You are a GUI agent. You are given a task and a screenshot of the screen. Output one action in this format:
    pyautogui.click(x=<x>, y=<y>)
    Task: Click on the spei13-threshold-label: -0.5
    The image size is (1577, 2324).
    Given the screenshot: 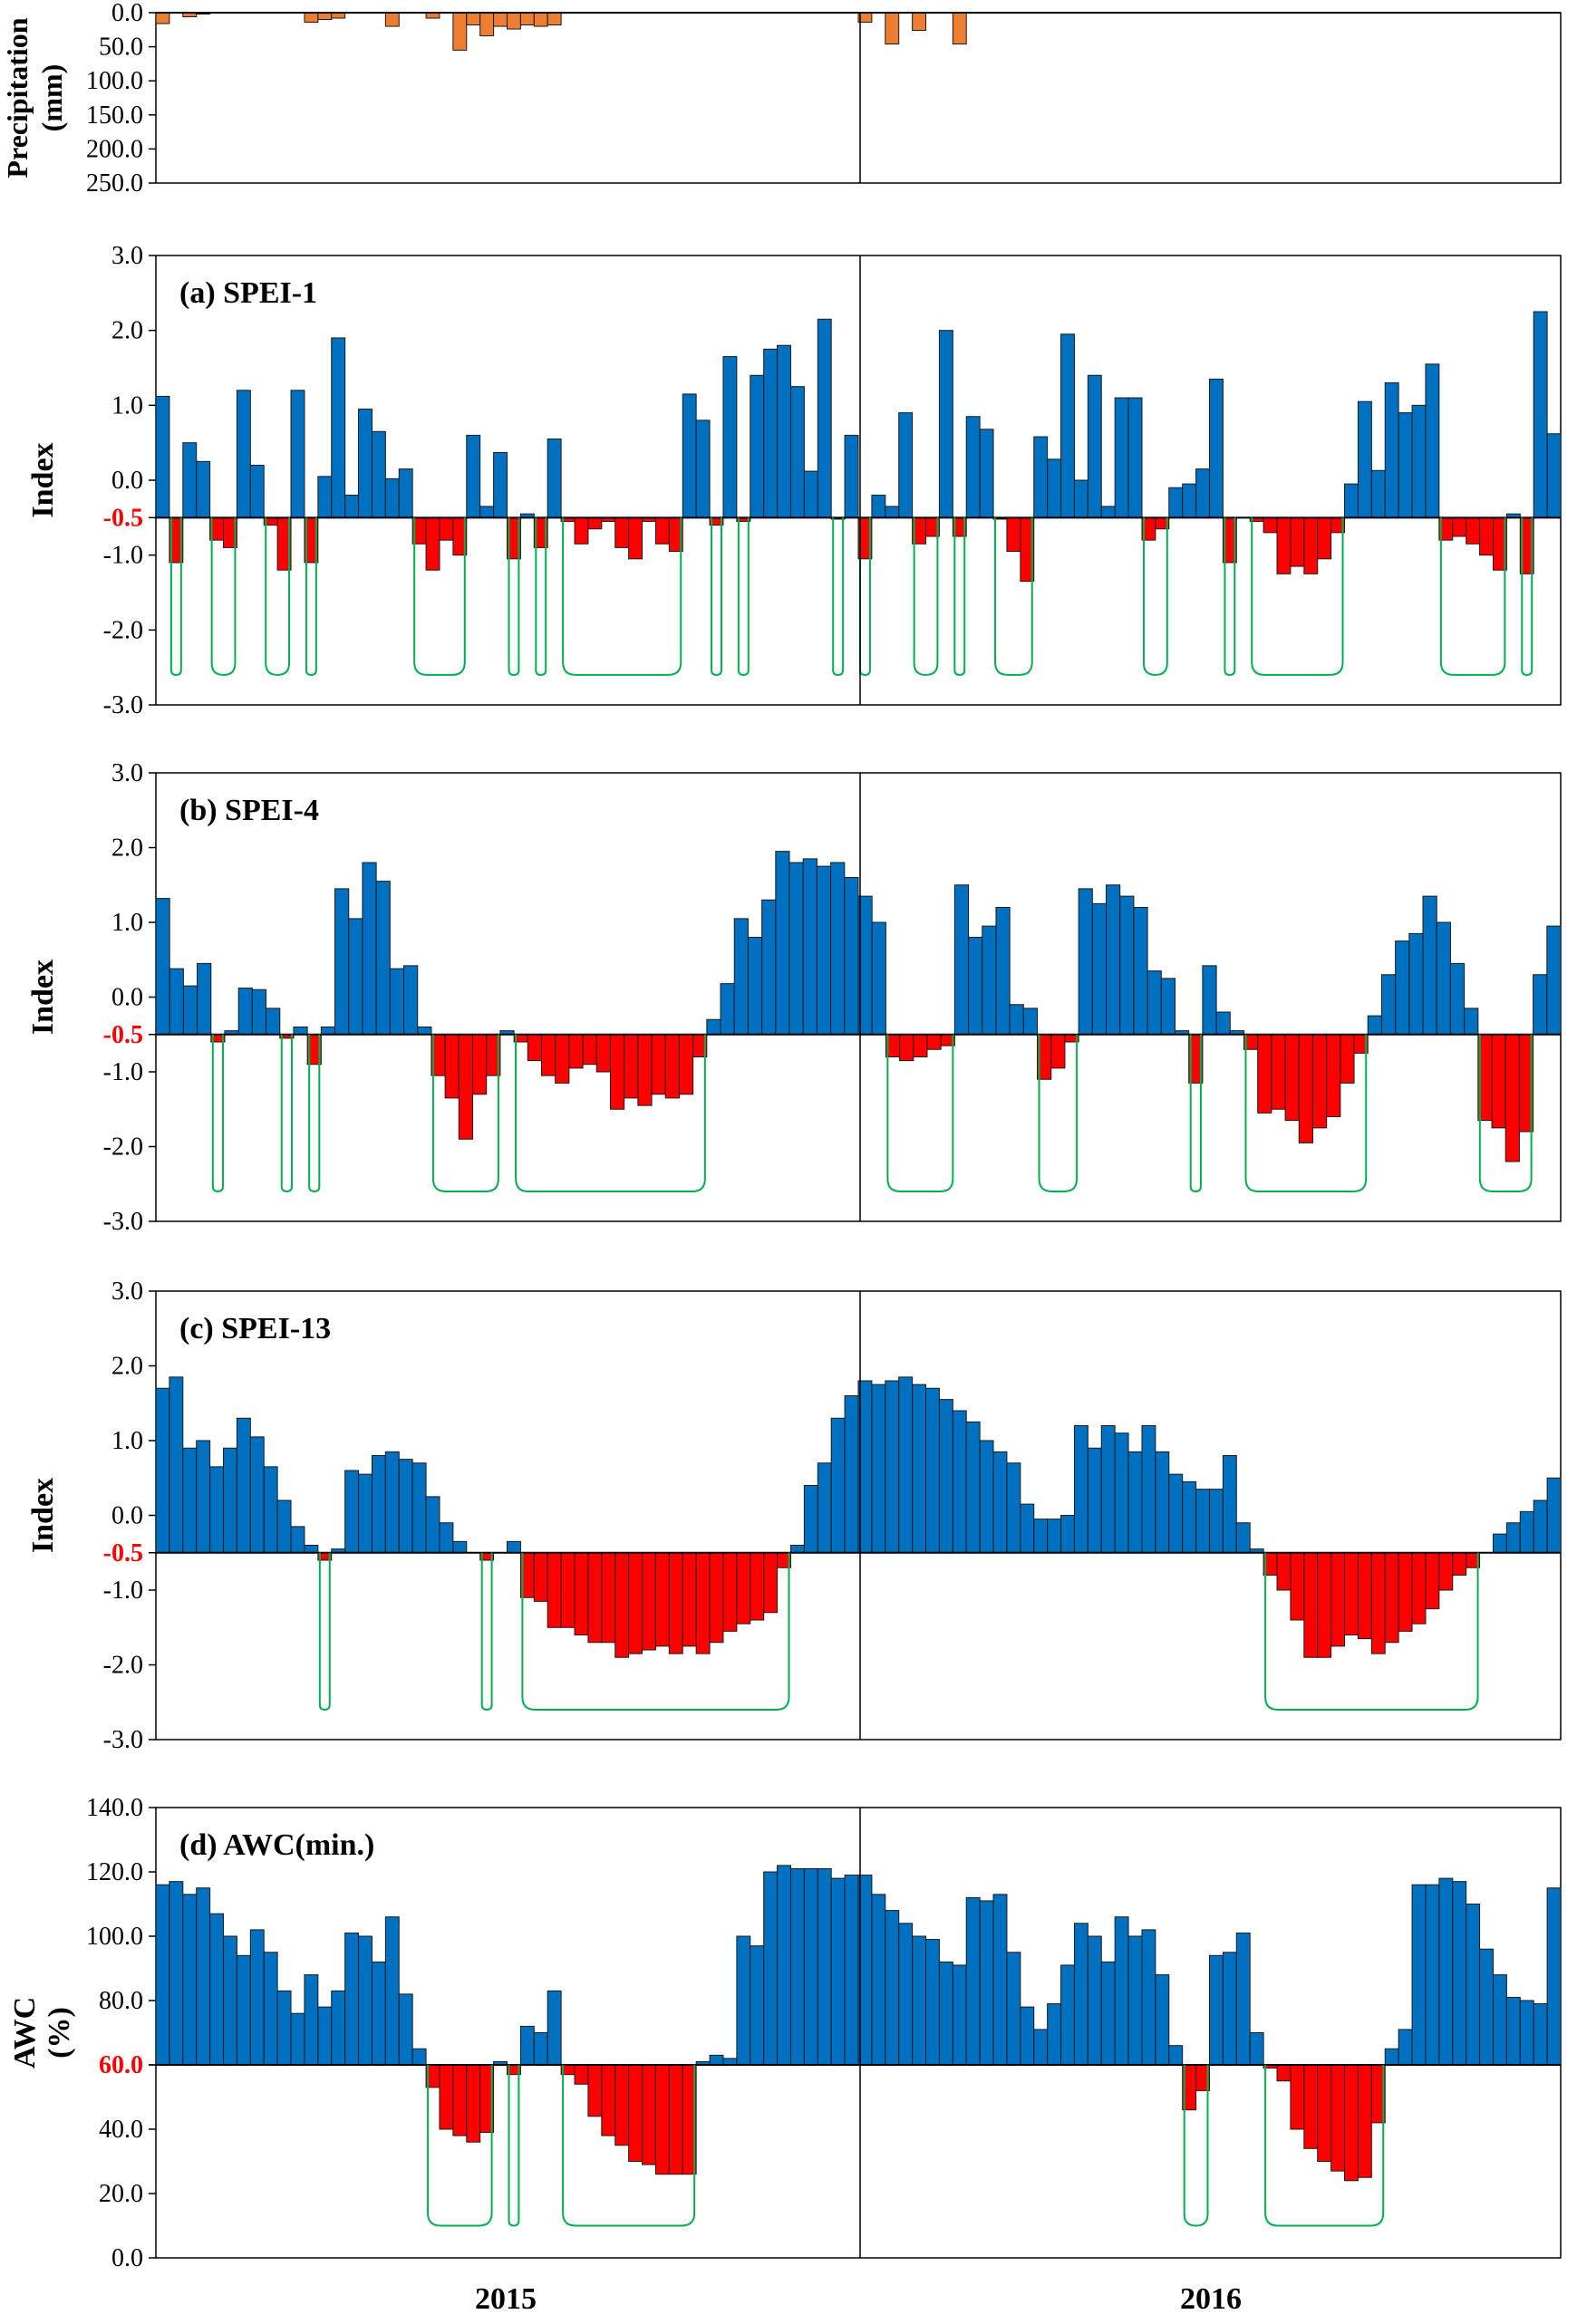 What is the action you would take?
    pyautogui.click(x=123, y=1553)
    